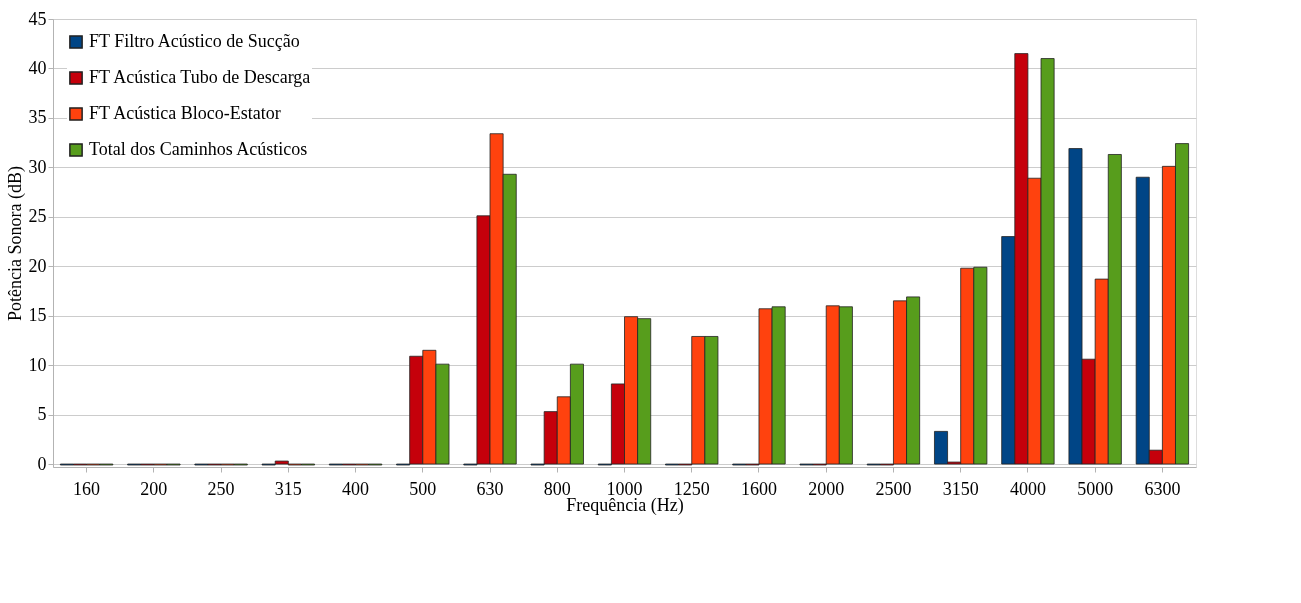 This screenshot has height=603, width=1301. Describe the element at coordinates (194, 41) in the screenshot. I see `legend-label: FT Filtro Acústico de Sucção` at that location.